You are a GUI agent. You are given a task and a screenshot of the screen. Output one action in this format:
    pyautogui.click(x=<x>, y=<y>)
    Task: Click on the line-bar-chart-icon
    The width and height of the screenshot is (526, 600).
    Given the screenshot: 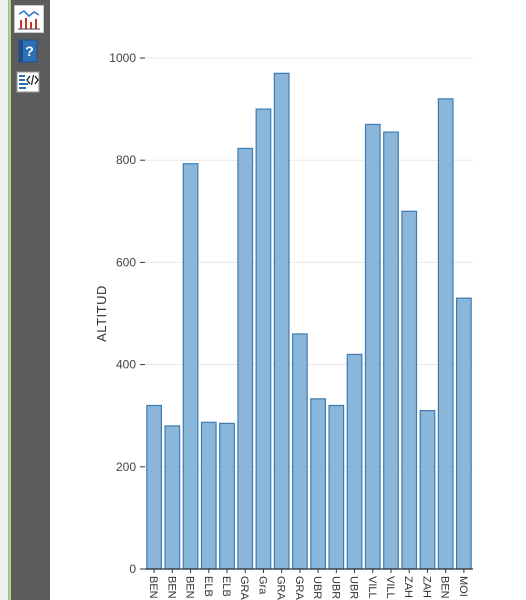 What is the action you would take?
    pyautogui.click(x=29, y=19)
    